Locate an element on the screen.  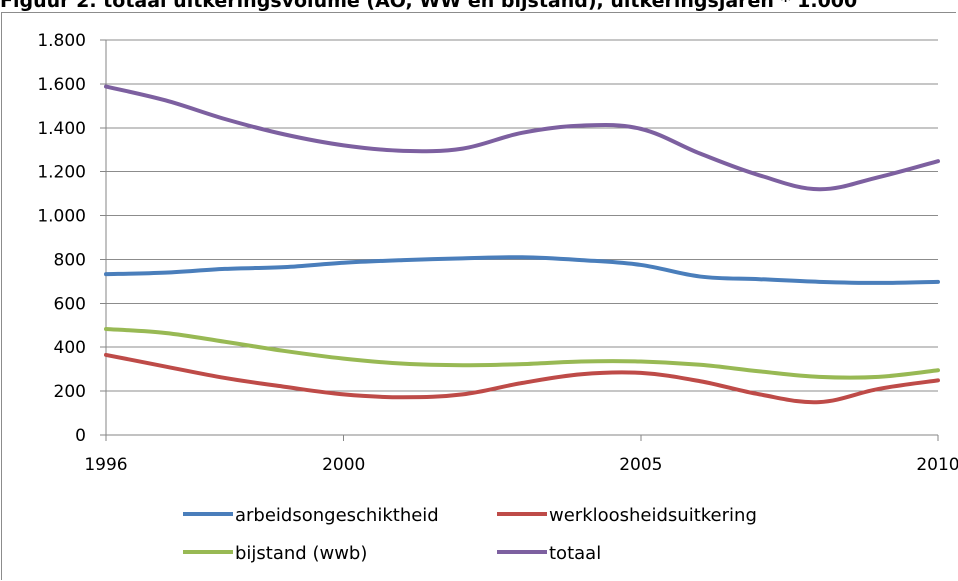
y-tick-label: 1.800 is located at coordinates (61, 41).